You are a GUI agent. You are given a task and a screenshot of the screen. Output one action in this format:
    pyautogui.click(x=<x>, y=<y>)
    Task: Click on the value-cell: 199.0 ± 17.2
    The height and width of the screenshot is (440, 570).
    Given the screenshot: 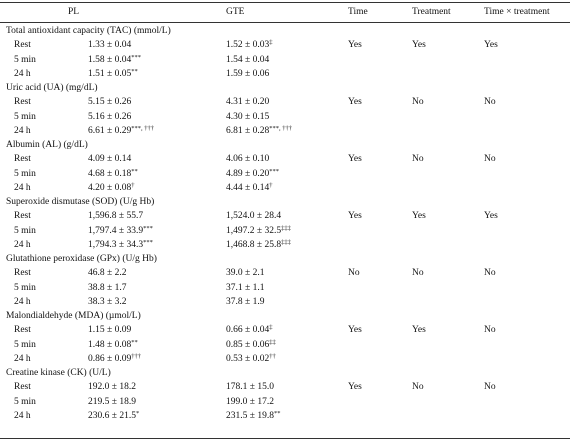 What is the action you would take?
    pyautogui.click(x=250, y=402)
    